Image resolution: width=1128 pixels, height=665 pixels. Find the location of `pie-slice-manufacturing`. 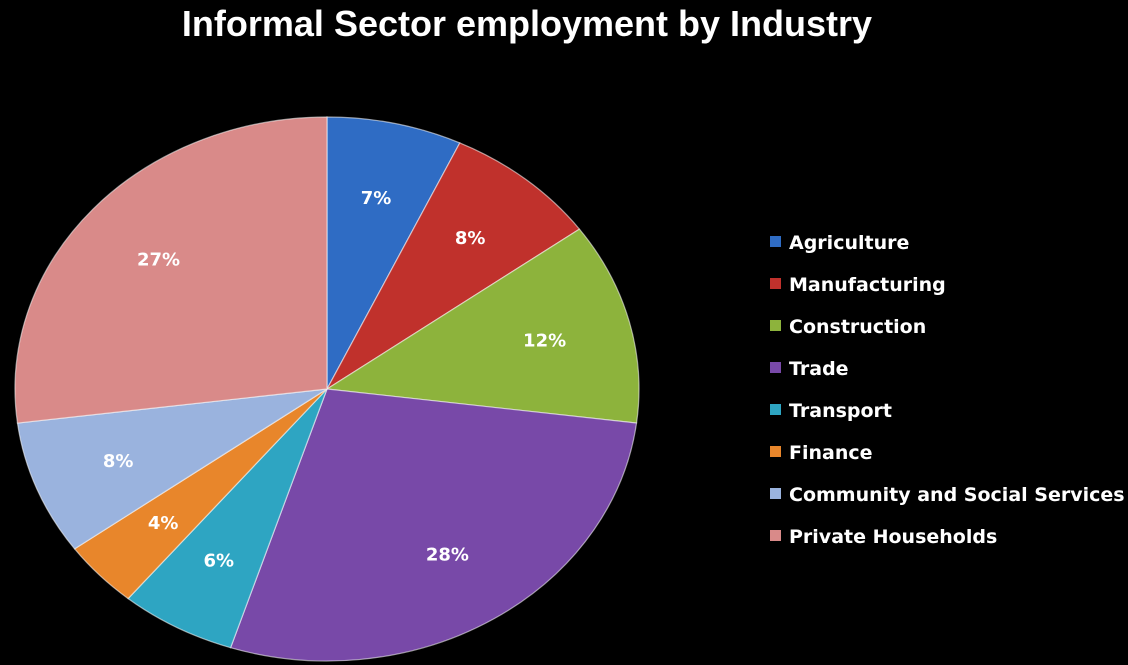

pie-slice-manufacturing is located at coordinates (453, 266).